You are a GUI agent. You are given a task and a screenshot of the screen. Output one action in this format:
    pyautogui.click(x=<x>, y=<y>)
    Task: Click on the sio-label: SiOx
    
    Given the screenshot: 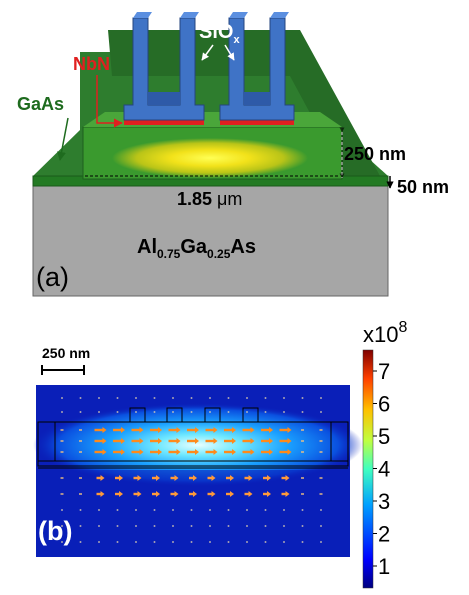 What is the action you would take?
    pyautogui.click(x=219, y=33)
    